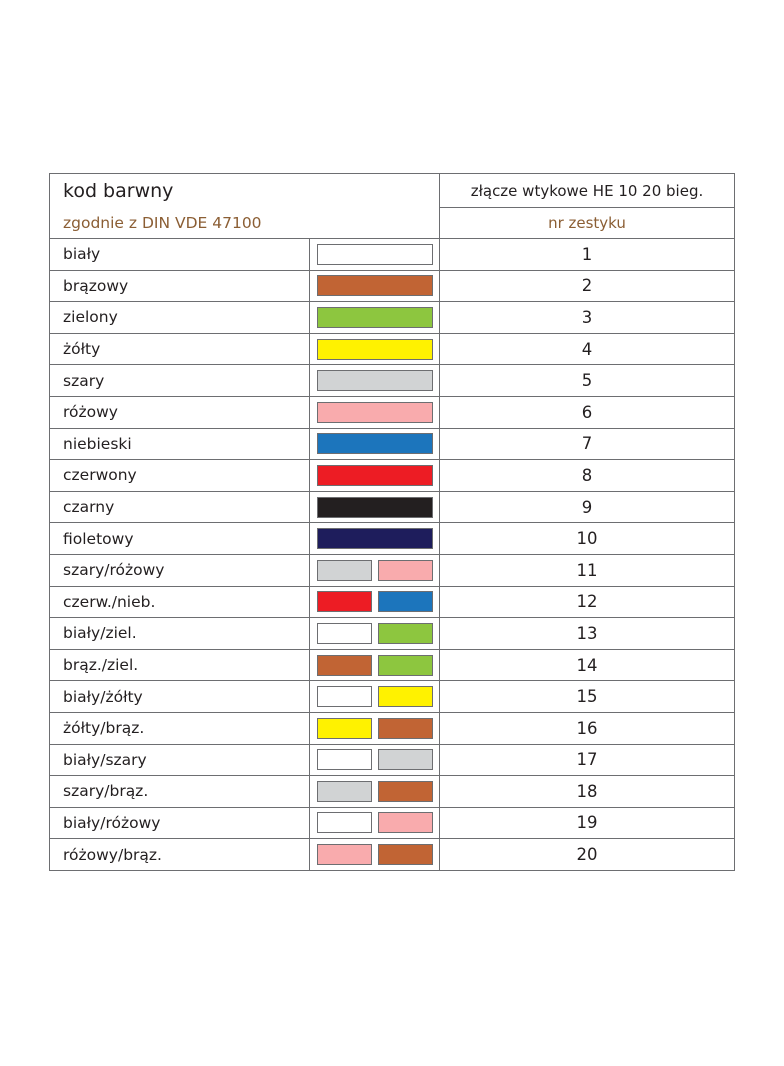 The height and width of the screenshot is (1066, 784). What do you see at coordinates (244, 190) in the screenshot?
I see `table-title: kod barwny` at bounding box center [244, 190].